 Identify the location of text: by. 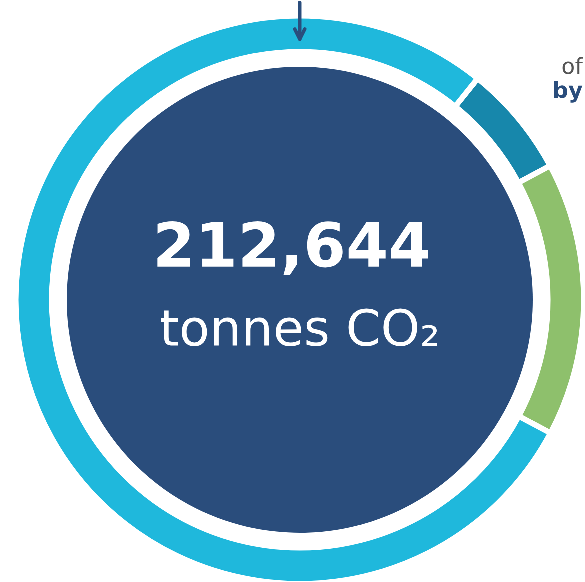
(568, 92).